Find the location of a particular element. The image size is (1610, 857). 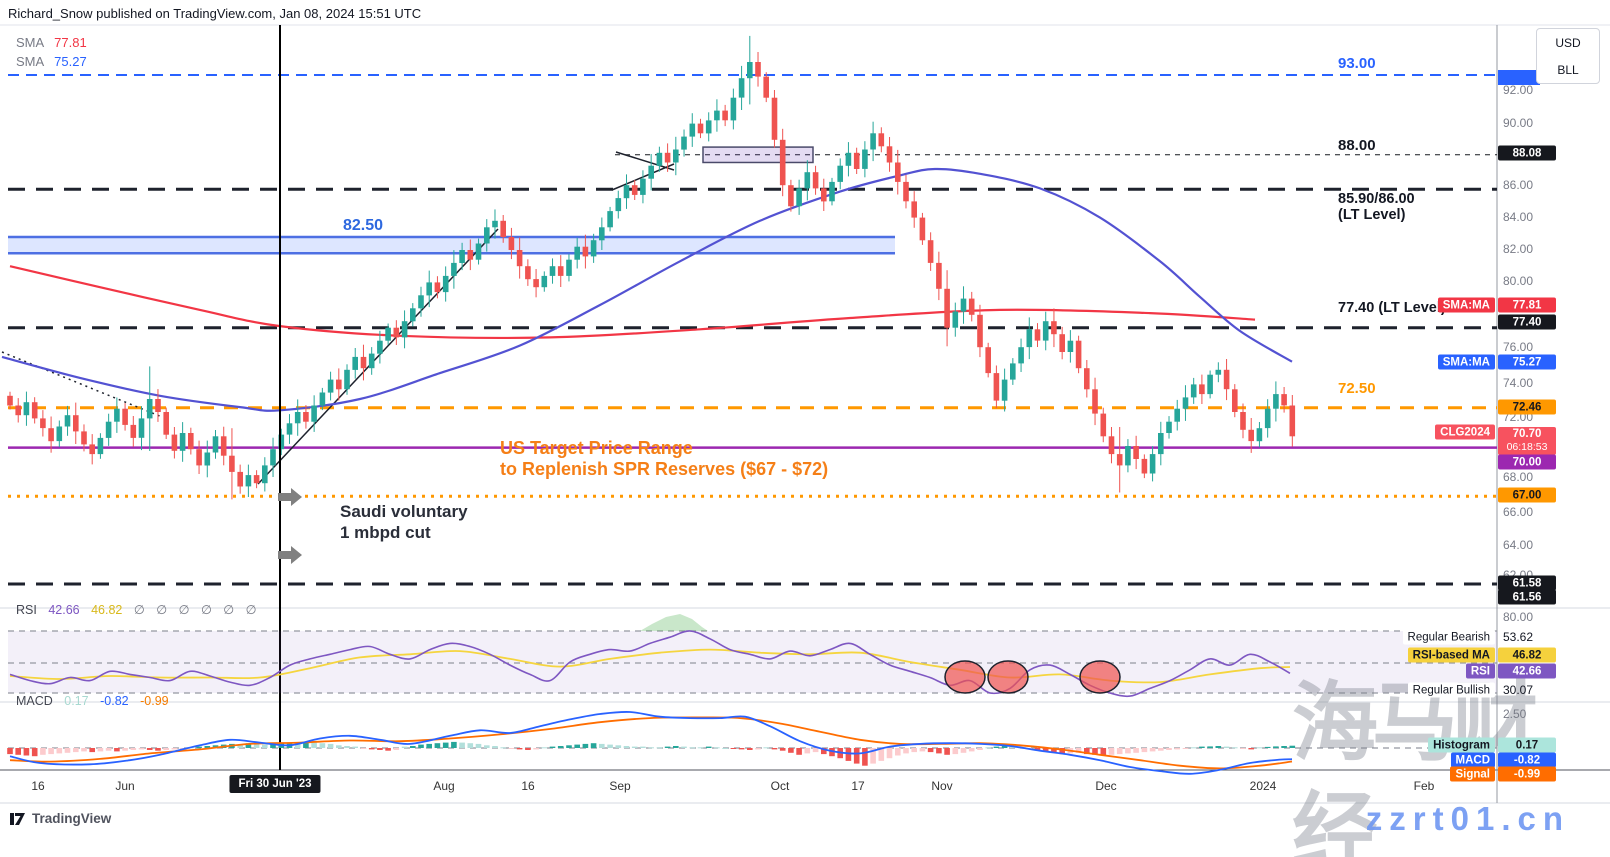

sma-label: SMA is located at coordinates (30, 42).